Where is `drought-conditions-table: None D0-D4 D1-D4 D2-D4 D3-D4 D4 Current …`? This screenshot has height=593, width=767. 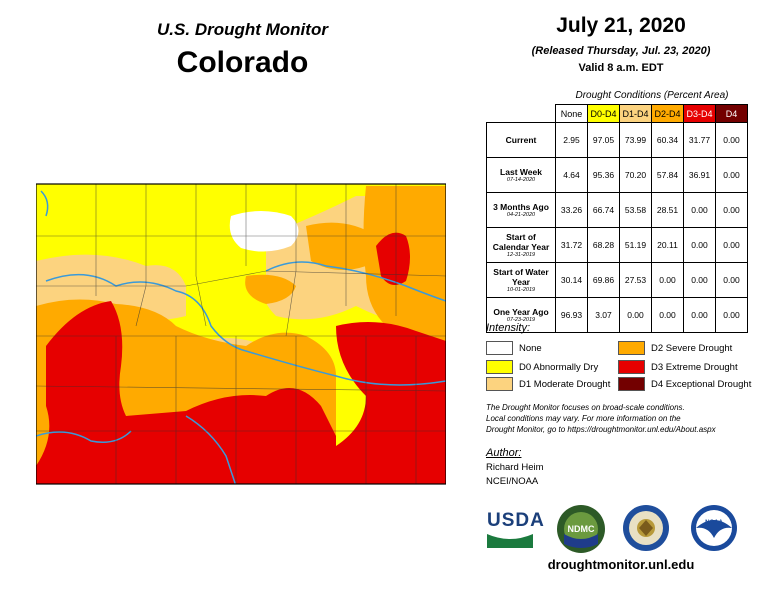
drought-conditions-table: None D0-D4 D1-D4 D2-D4 D3-D4 D4 Current … is located at coordinates (617, 218).